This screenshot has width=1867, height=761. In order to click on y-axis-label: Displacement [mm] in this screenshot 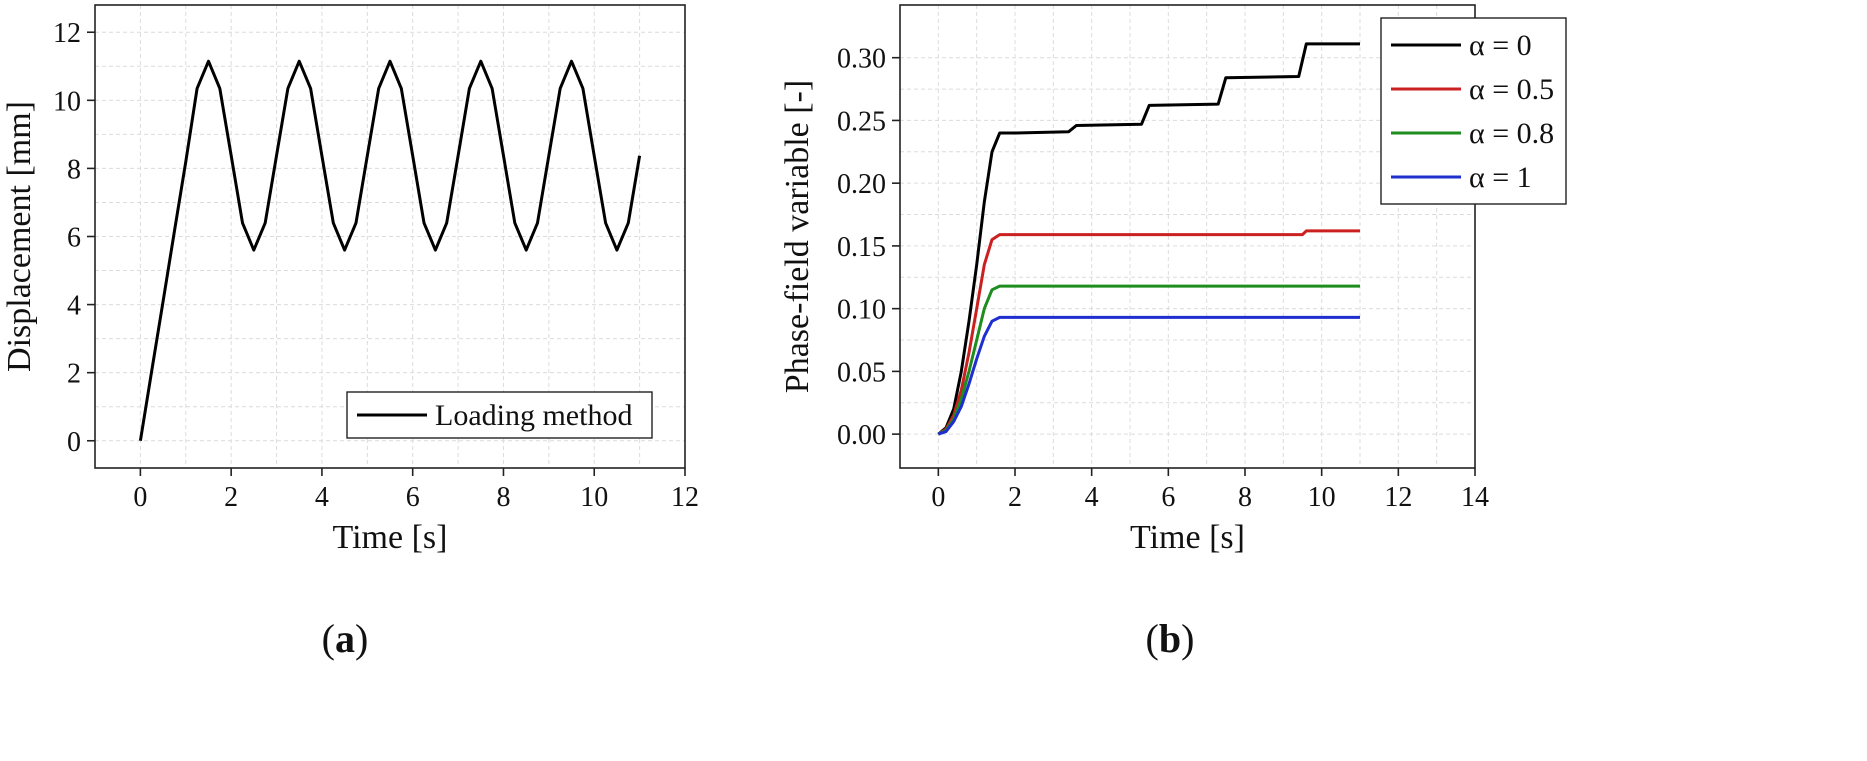, I will do `click(19, 236)`.